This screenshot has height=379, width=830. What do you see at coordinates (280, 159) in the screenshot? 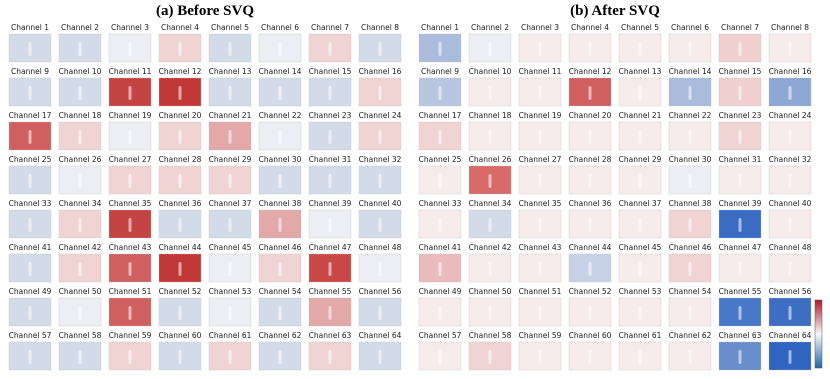
I see `channel-label: Channel 30` at bounding box center [280, 159].